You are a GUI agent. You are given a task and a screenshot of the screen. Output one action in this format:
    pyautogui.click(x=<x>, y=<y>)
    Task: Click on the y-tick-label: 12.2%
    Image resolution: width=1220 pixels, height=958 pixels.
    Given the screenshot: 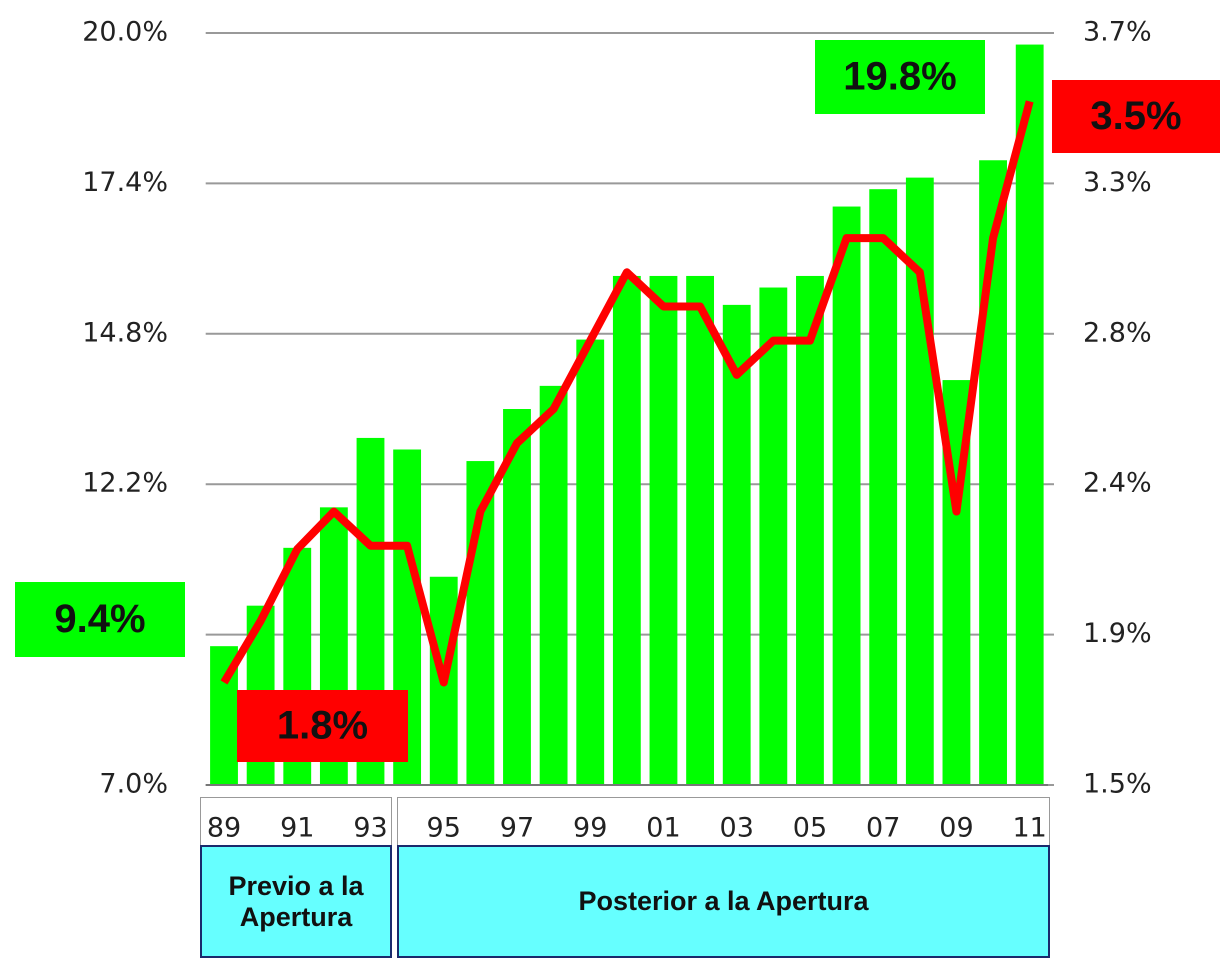 What is the action you would take?
    pyautogui.click(x=125, y=483)
    